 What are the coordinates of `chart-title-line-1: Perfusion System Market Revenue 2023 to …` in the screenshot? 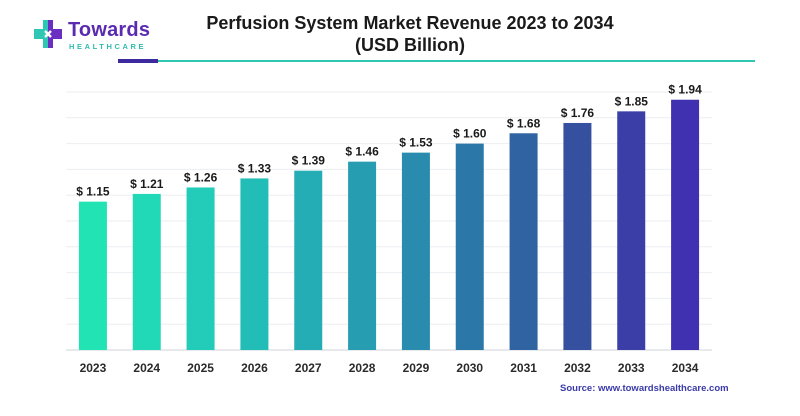 It's located at (410, 23).